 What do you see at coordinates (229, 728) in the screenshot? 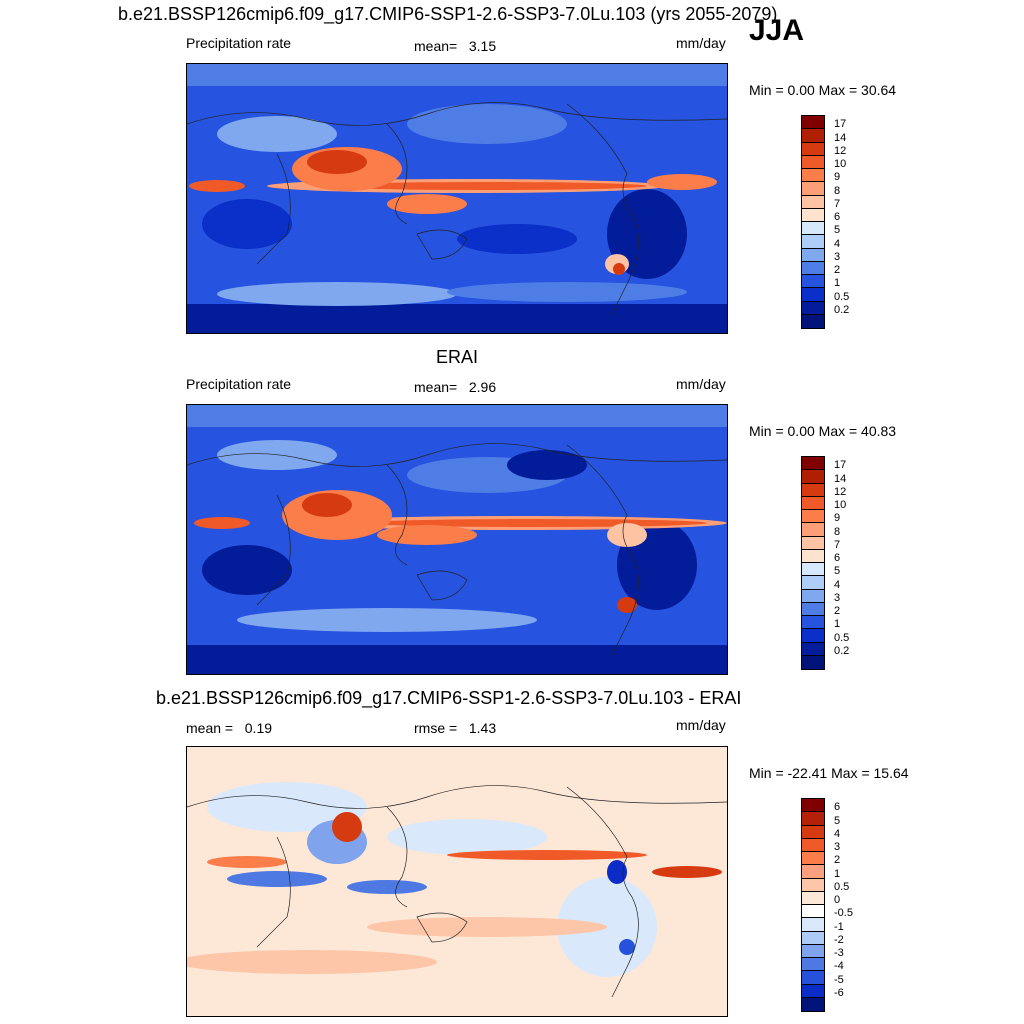
I see `panel3-mean: mean = 0.19` at bounding box center [229, 728].